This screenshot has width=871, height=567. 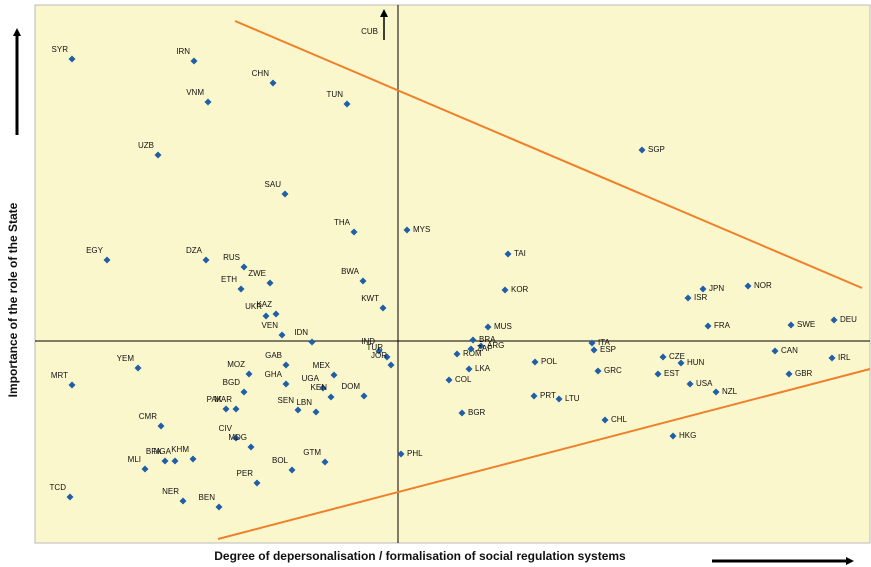 What do you see at coordinates (520, 253) in the screenshot?
I see `point-label: TAI` at bounding box center [520, 253].